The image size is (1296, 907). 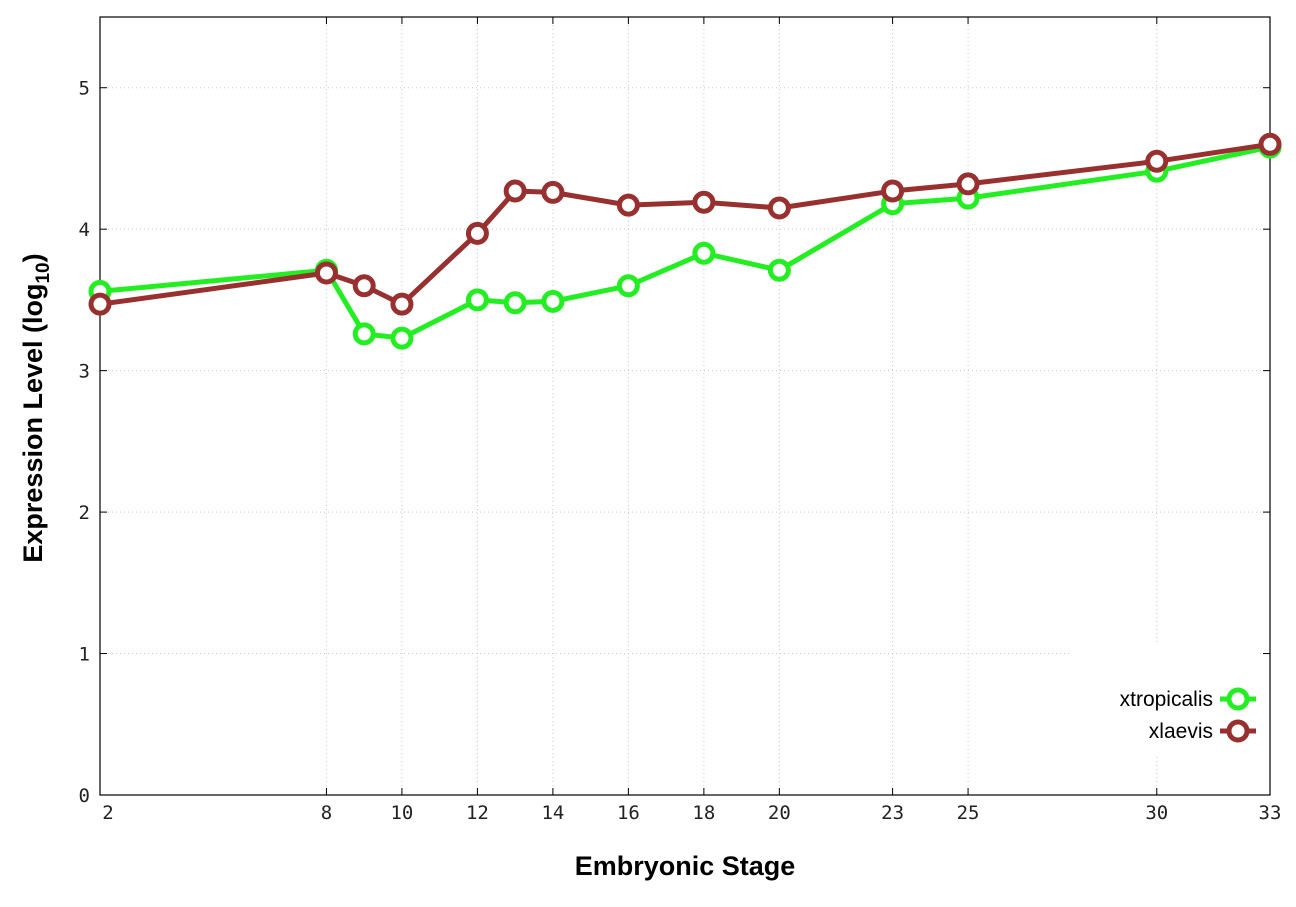 What do you see at coordinates (892, 813) in the screenshot?
I see `x-tick-label: 23` at bounding box center [892, 813].